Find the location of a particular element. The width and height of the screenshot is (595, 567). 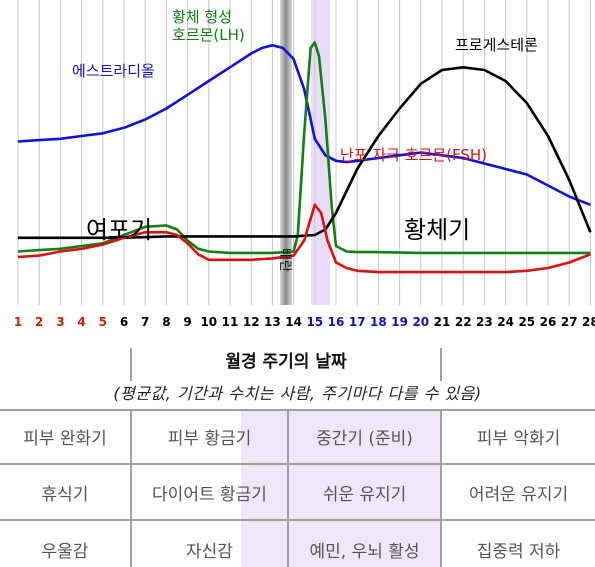

table-cell: 집중력 저하 is located at coordinates (518, 552).